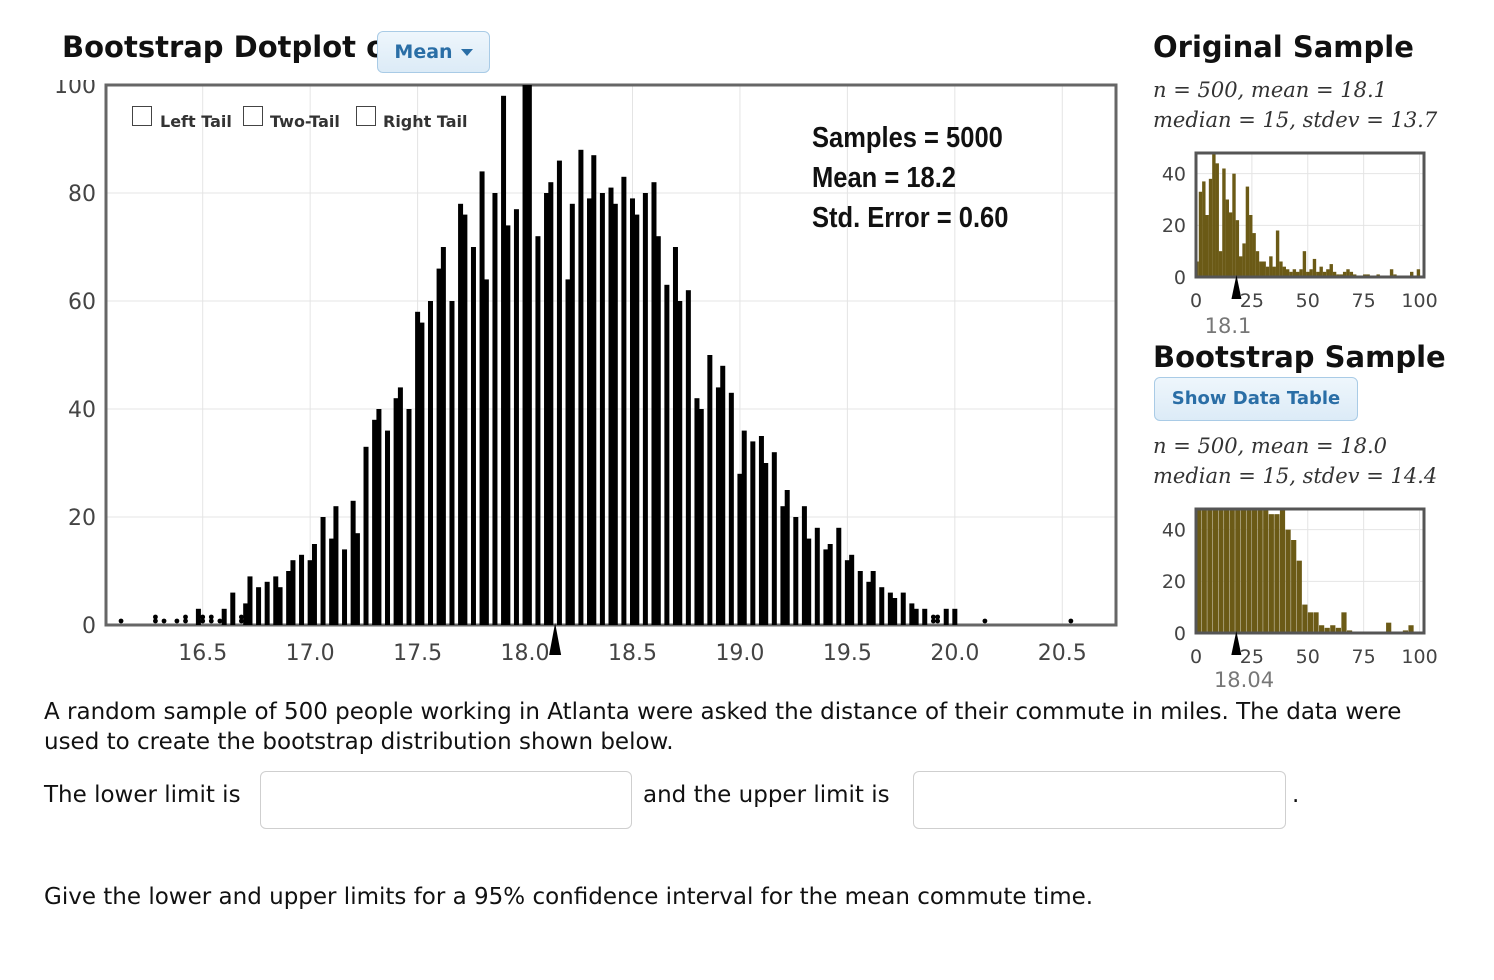 The height and width of the screenshot is (980, 1494). I want to click on original-sample-histogram: 0 20 40 0 25 50 75 100 18.1, so click(1300, 244).